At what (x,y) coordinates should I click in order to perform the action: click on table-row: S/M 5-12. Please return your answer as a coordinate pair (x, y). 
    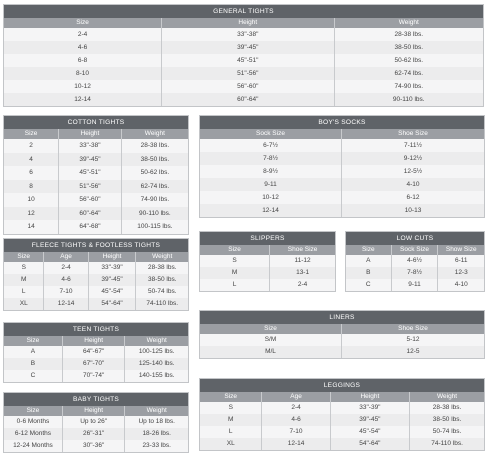
    Looking at the image, I should click on (342, 340).